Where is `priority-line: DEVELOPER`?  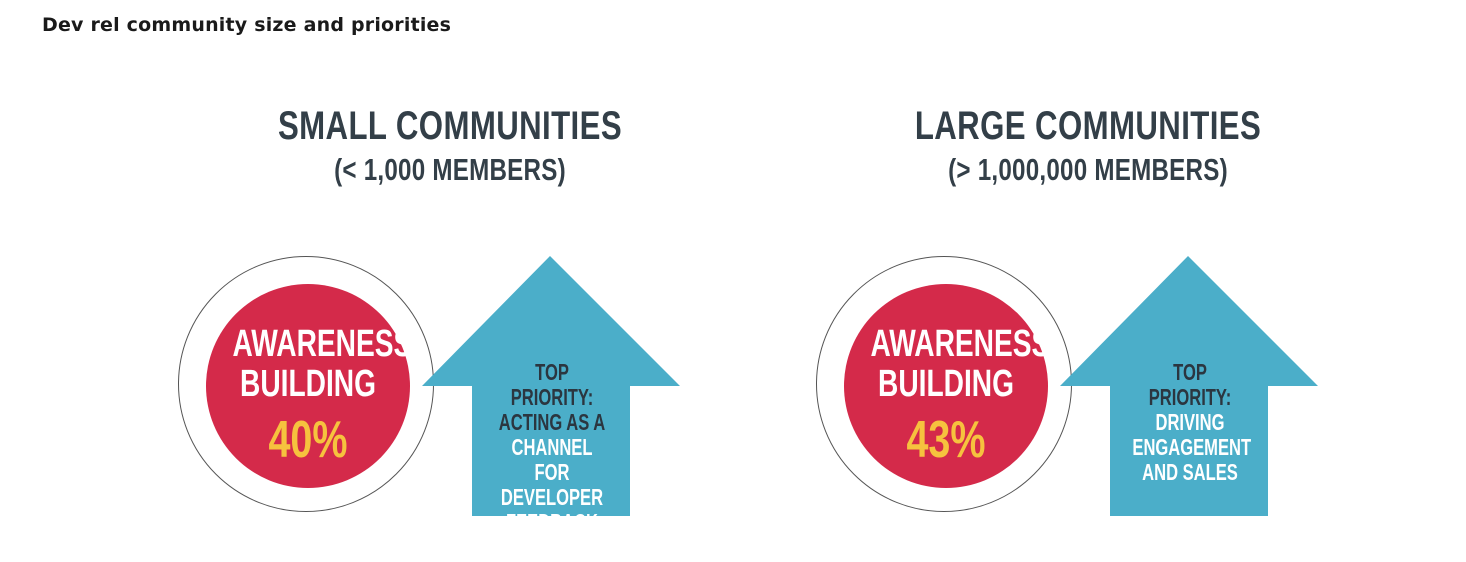
priority-line: DEVELOPER is located at coordinates (552, 497).